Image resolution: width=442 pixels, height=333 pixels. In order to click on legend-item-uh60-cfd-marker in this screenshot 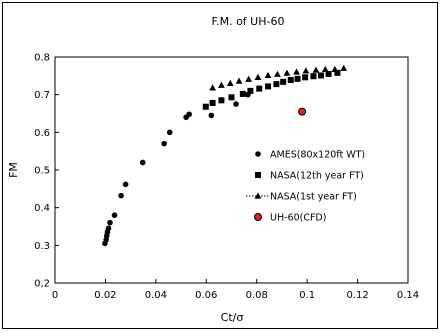, I will do `click(258, 217)`.